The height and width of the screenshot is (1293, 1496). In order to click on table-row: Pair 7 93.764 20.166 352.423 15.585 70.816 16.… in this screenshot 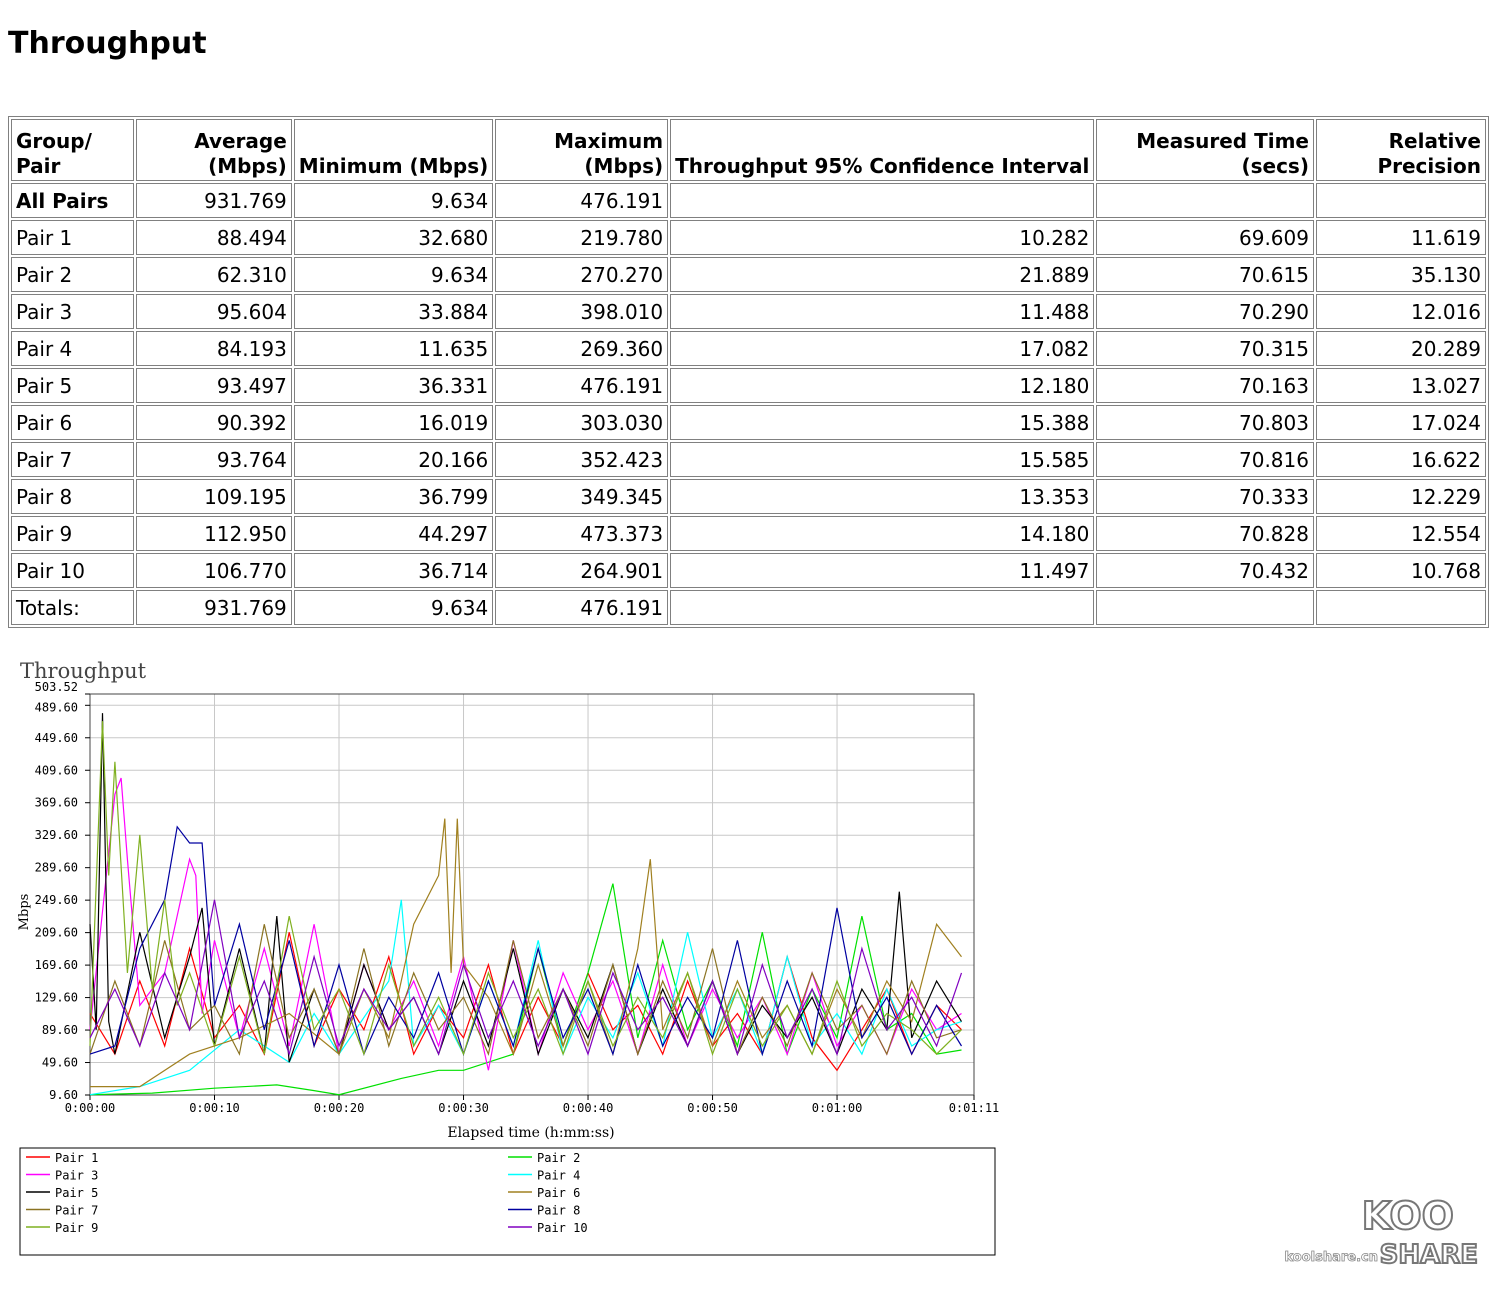, I will do `click(748, 459)`.